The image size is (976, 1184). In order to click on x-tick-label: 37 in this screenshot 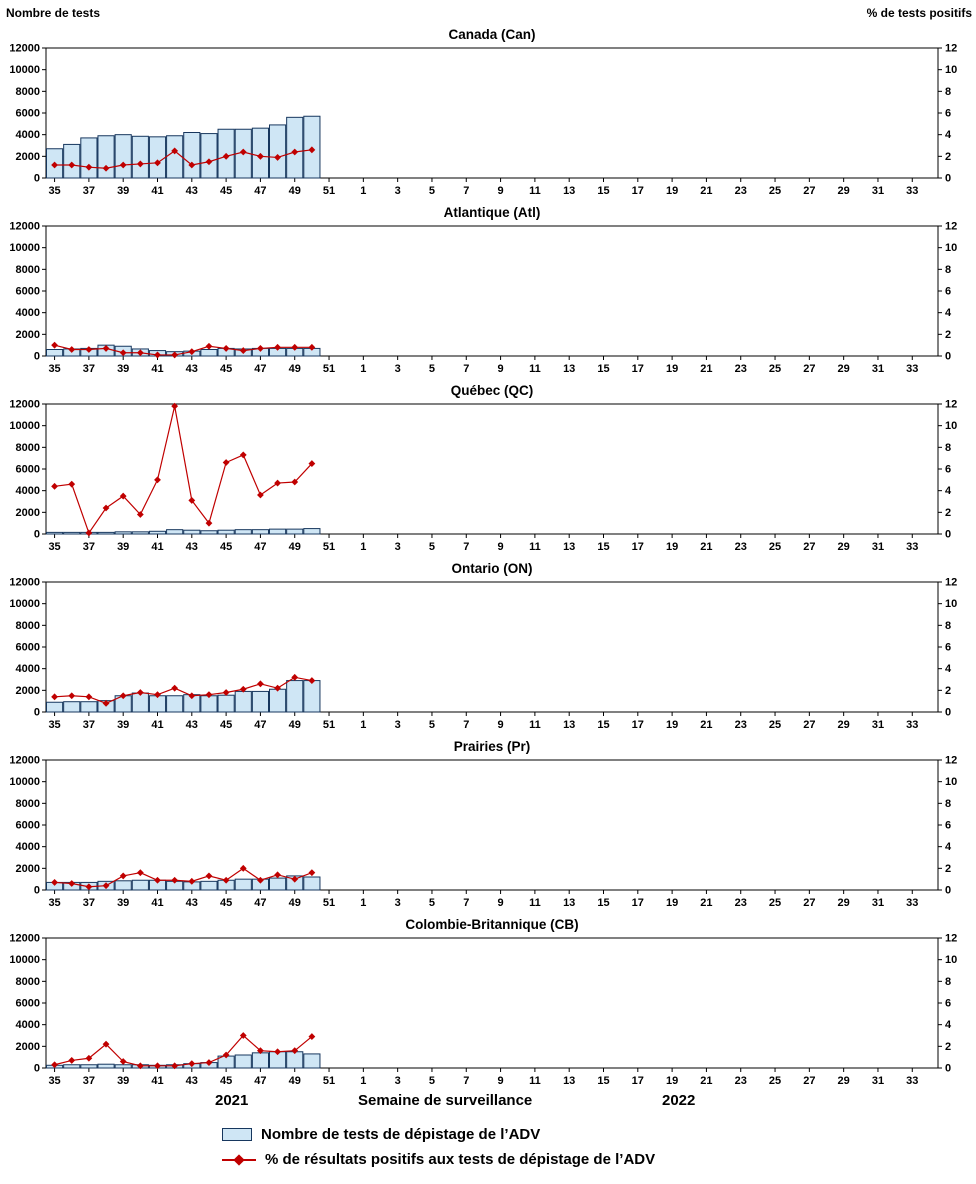, I will do `click(89, 369)`.